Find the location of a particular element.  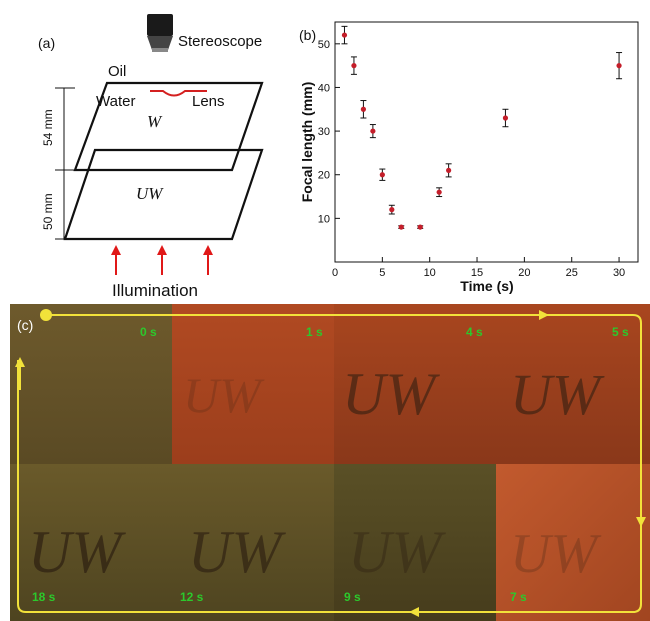

panel-a-label: (a) is located at coordinates (46, 43).